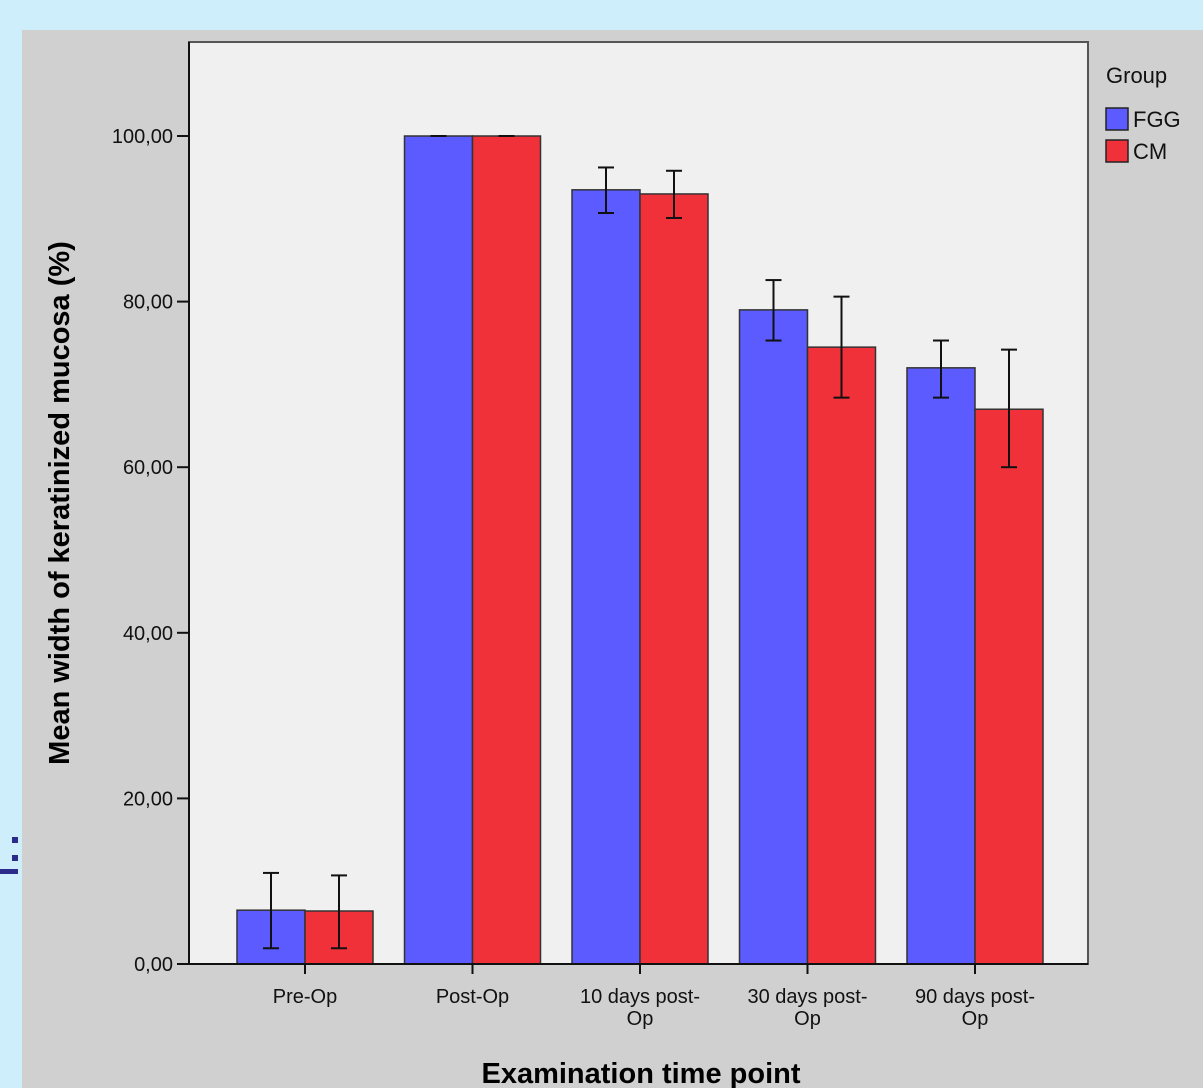 The height and width of the screenshot is (1088, 1203). Describe the element at coordinates (807, 997) in the screenshot. I see `x-category-label: 30 days post-` at that location.